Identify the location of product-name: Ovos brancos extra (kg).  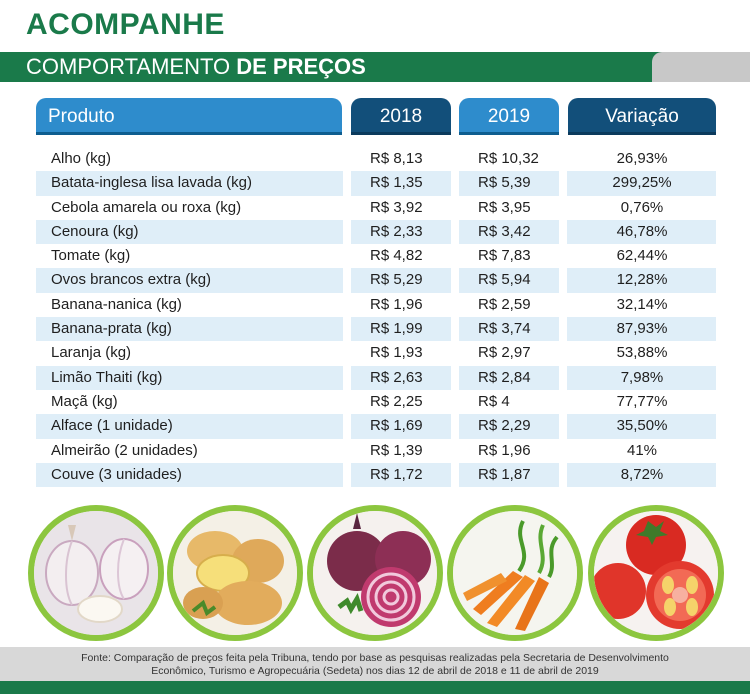
(131, 280).